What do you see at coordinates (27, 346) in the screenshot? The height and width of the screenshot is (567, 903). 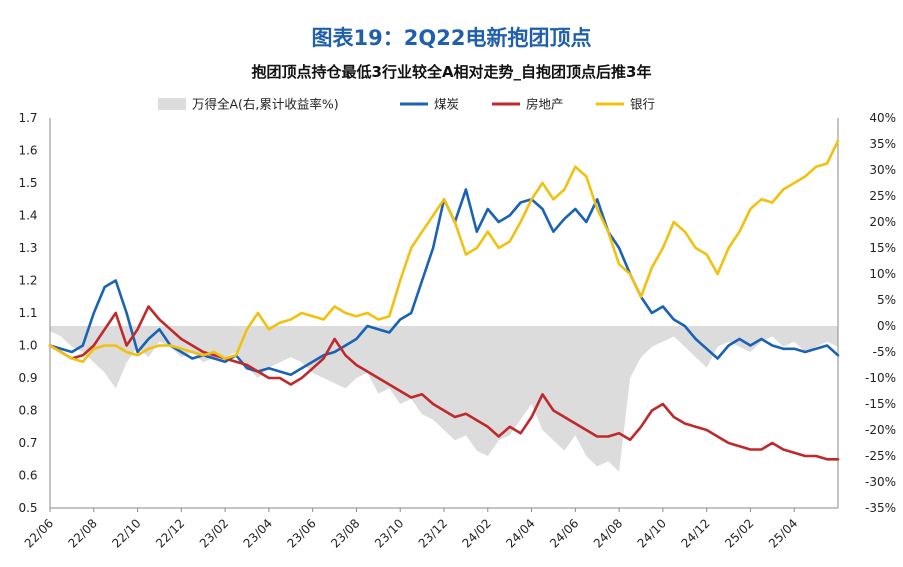 I see `y-left-tick-label: 1.0` at bounding box center [27, 346].